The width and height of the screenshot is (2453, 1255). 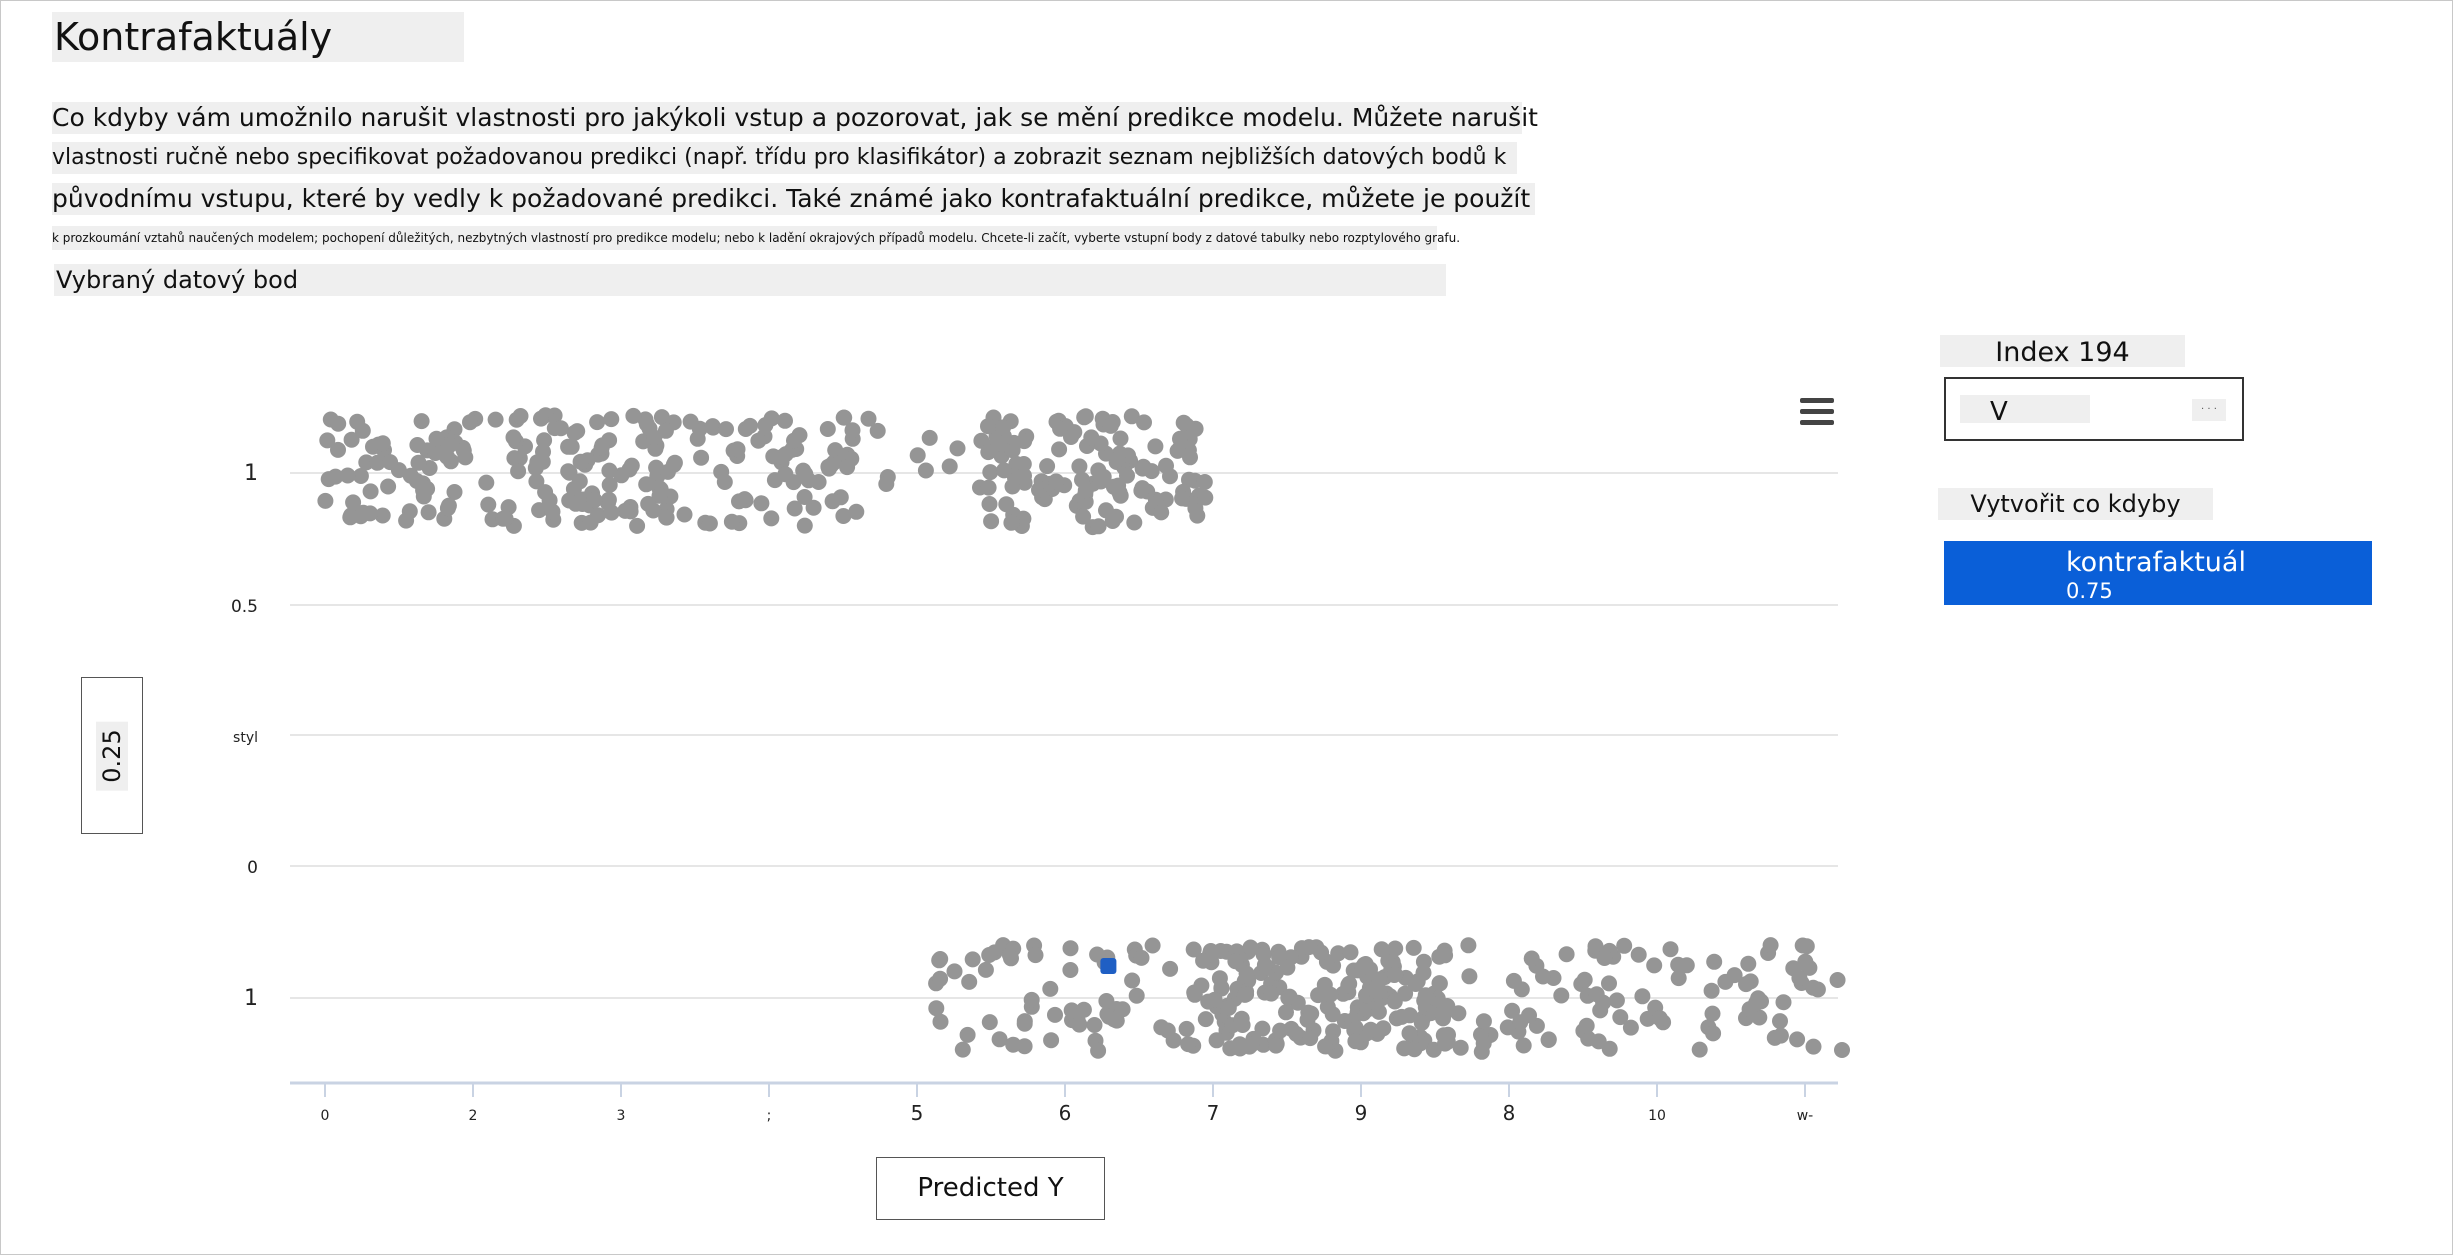 What do you see at coordinates (1108, 966) in the screenshot?
I see `selected-data-point` at bounding box center [1108, 966].